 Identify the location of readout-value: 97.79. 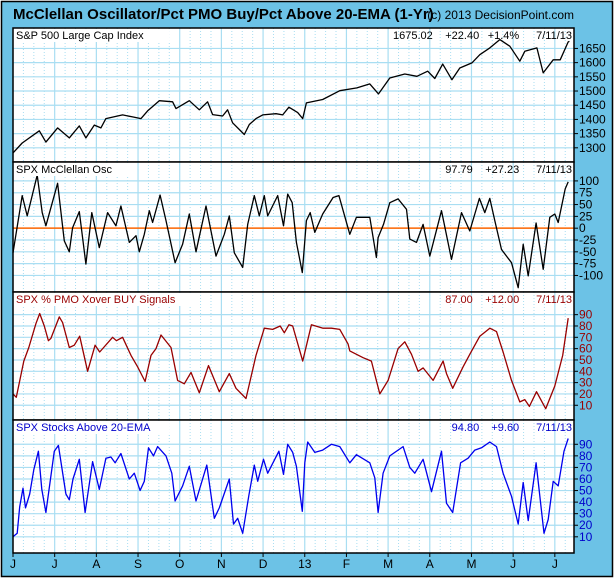
(459, 170).